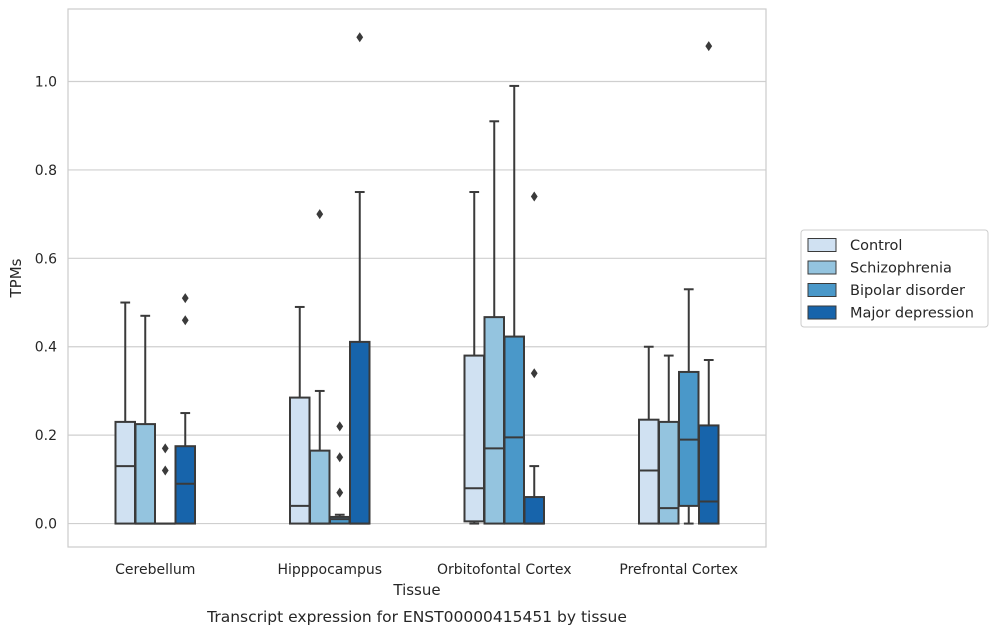 Image resolution: width=997 pixels, height=634 pixels. What do you see at coordinates (46, 525) in the screenshot?
I see `y-tick-label: 0.0` at bounding box center [46, 525].